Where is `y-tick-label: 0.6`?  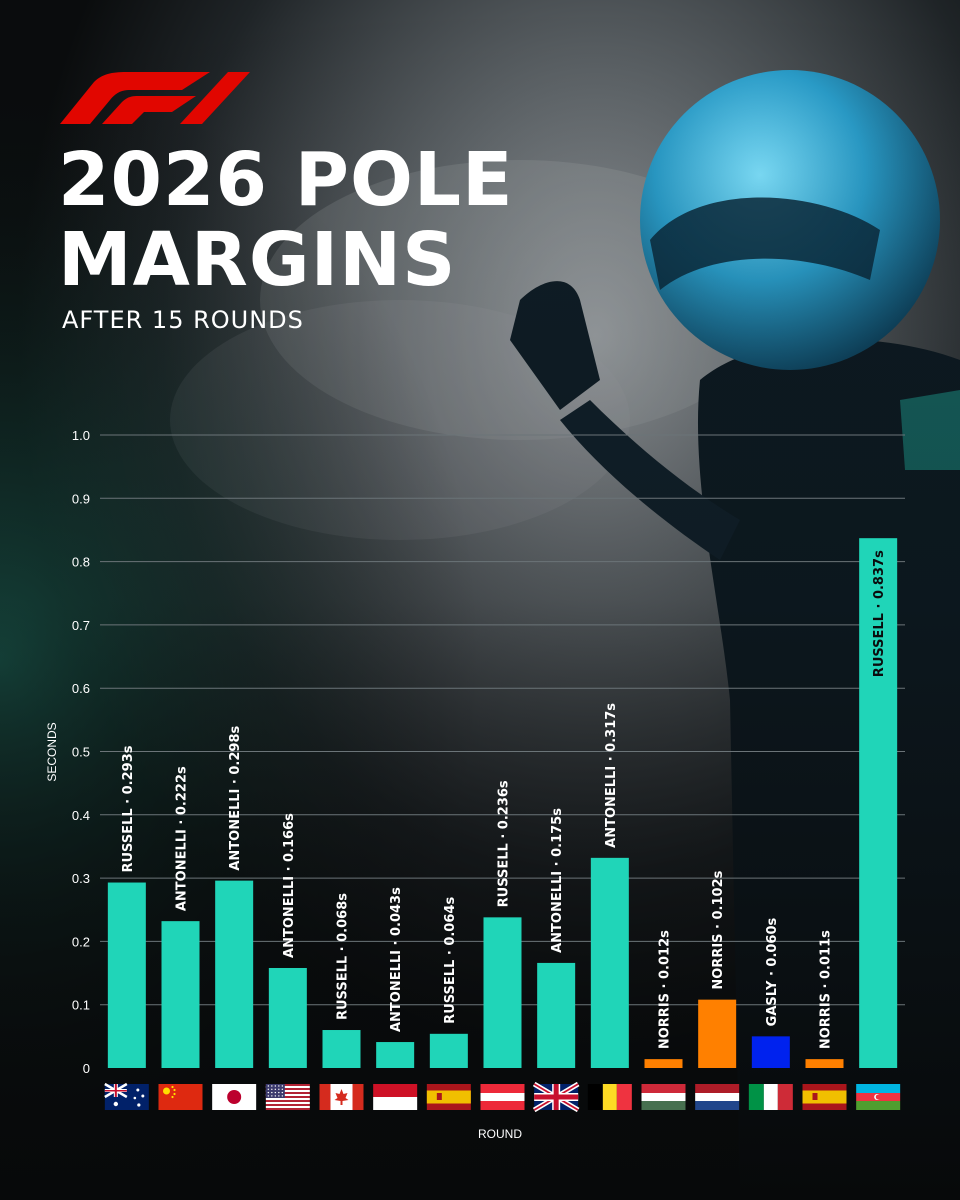
y-tick-label: 0.6 is located at coordinates (81, 688).